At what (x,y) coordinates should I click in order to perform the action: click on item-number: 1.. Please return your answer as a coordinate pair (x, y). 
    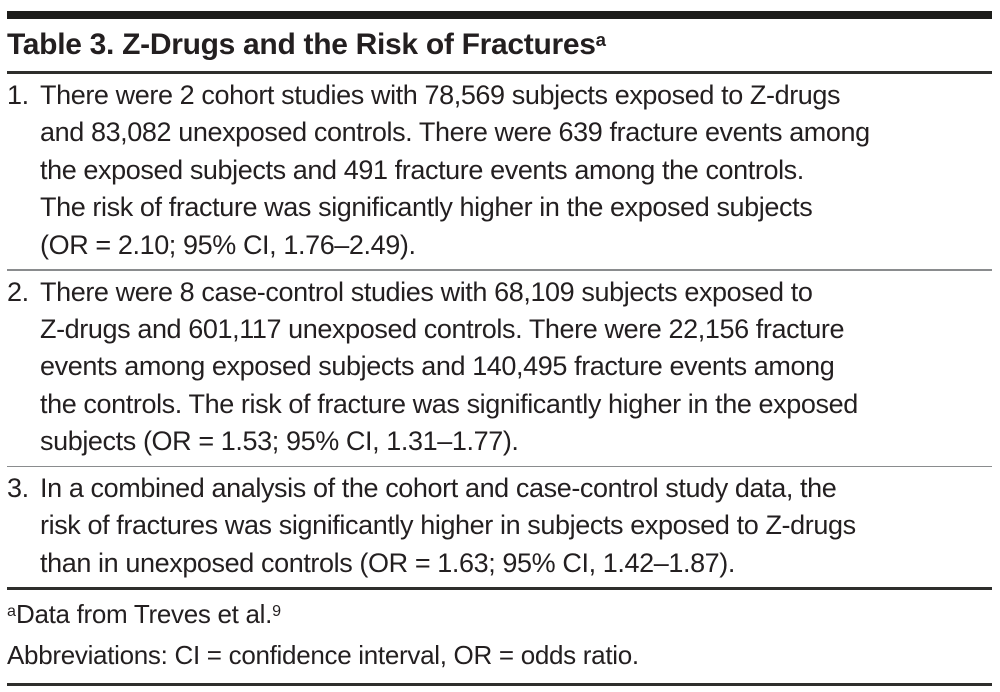
    Looking at the image, I should click on (18, 95).